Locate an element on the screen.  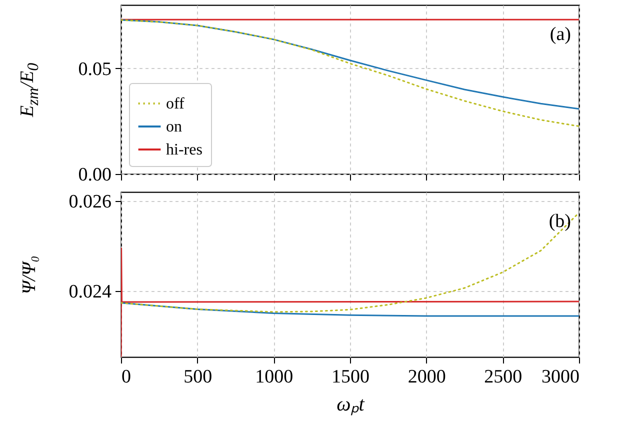
legend-label: off is located at coordinates (176, 104).